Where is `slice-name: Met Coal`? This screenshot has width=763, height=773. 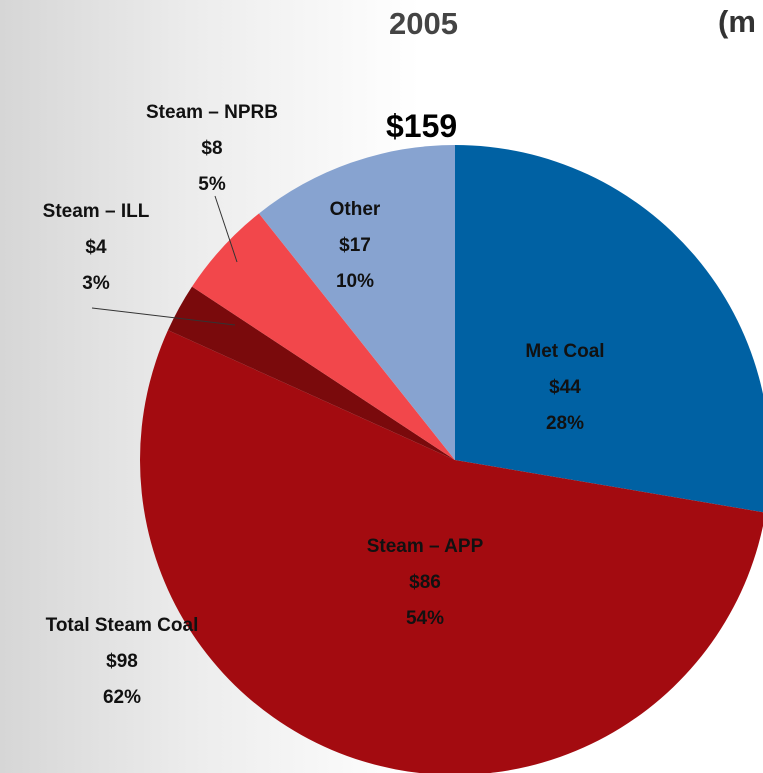 slice-name: Met Coal is located at coordinates (565, 351).